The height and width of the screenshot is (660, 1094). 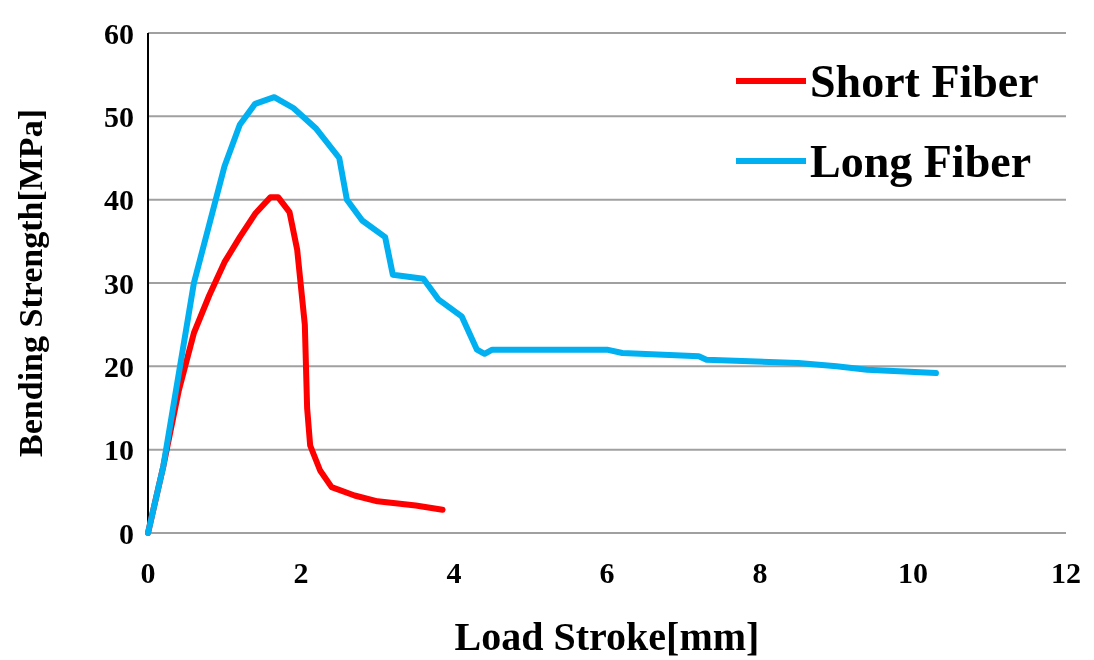 What do you see at coordinates (126, 533) in the screenshot?
I see `y-tick-label: 0` at bounding box center [126, 533].